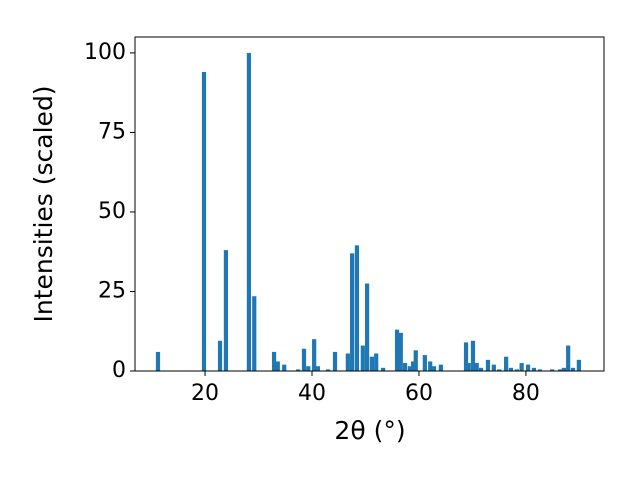 The width and height of the screenshot is (640, 484). Describe the element at coordinates (419, 393) in the screenshot. I see `x-tick-label: 60` at that location.